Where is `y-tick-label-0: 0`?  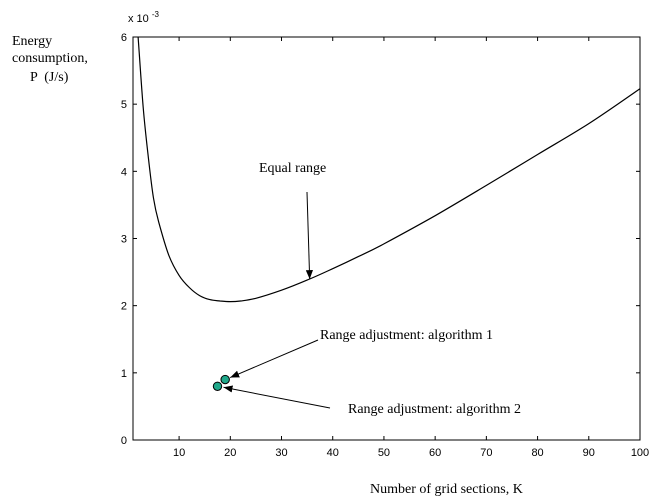 y-tick-label-0: 0 is located at coordinates (124, 441).